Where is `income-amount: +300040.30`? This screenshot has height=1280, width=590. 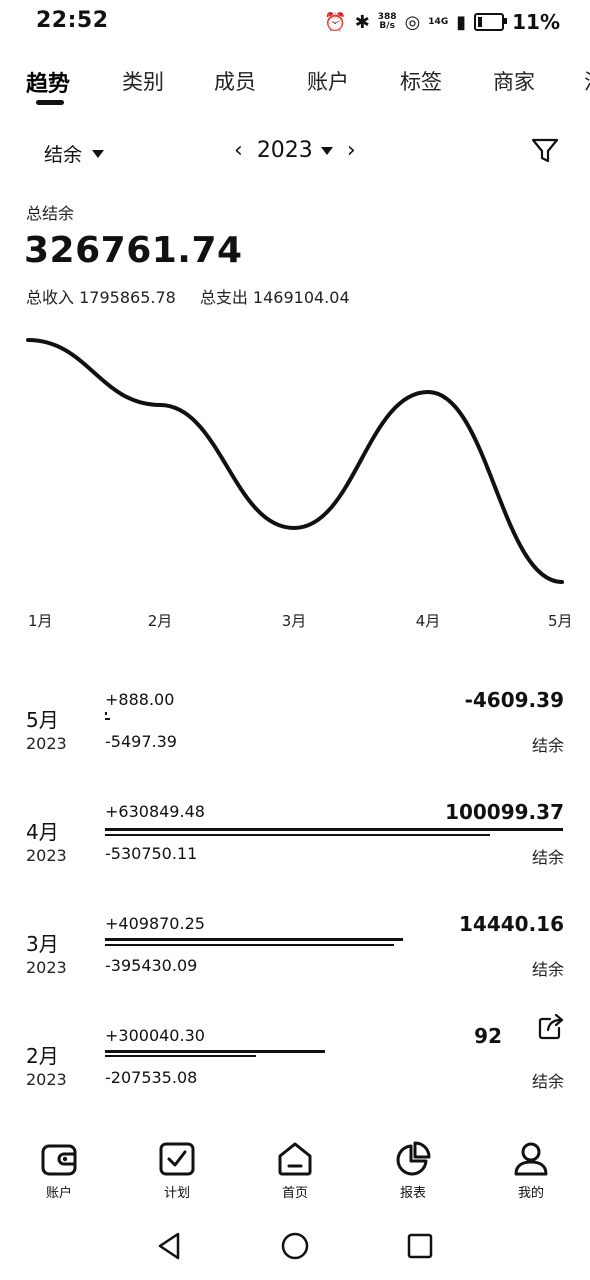
income-amount: +300040.30 is located at coordinates (155, 1035).